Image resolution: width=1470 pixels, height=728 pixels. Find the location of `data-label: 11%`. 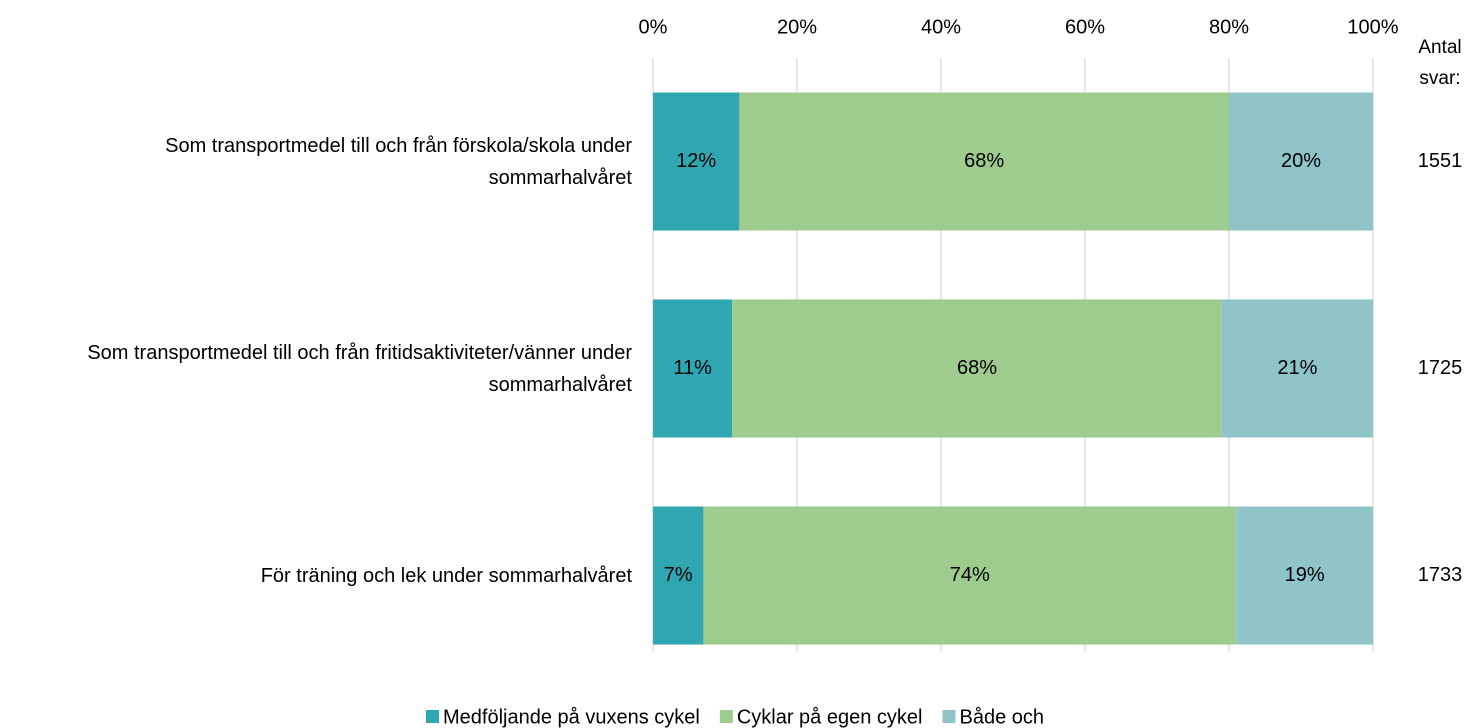

data-label: 11% is located at coordinates (692, 368).